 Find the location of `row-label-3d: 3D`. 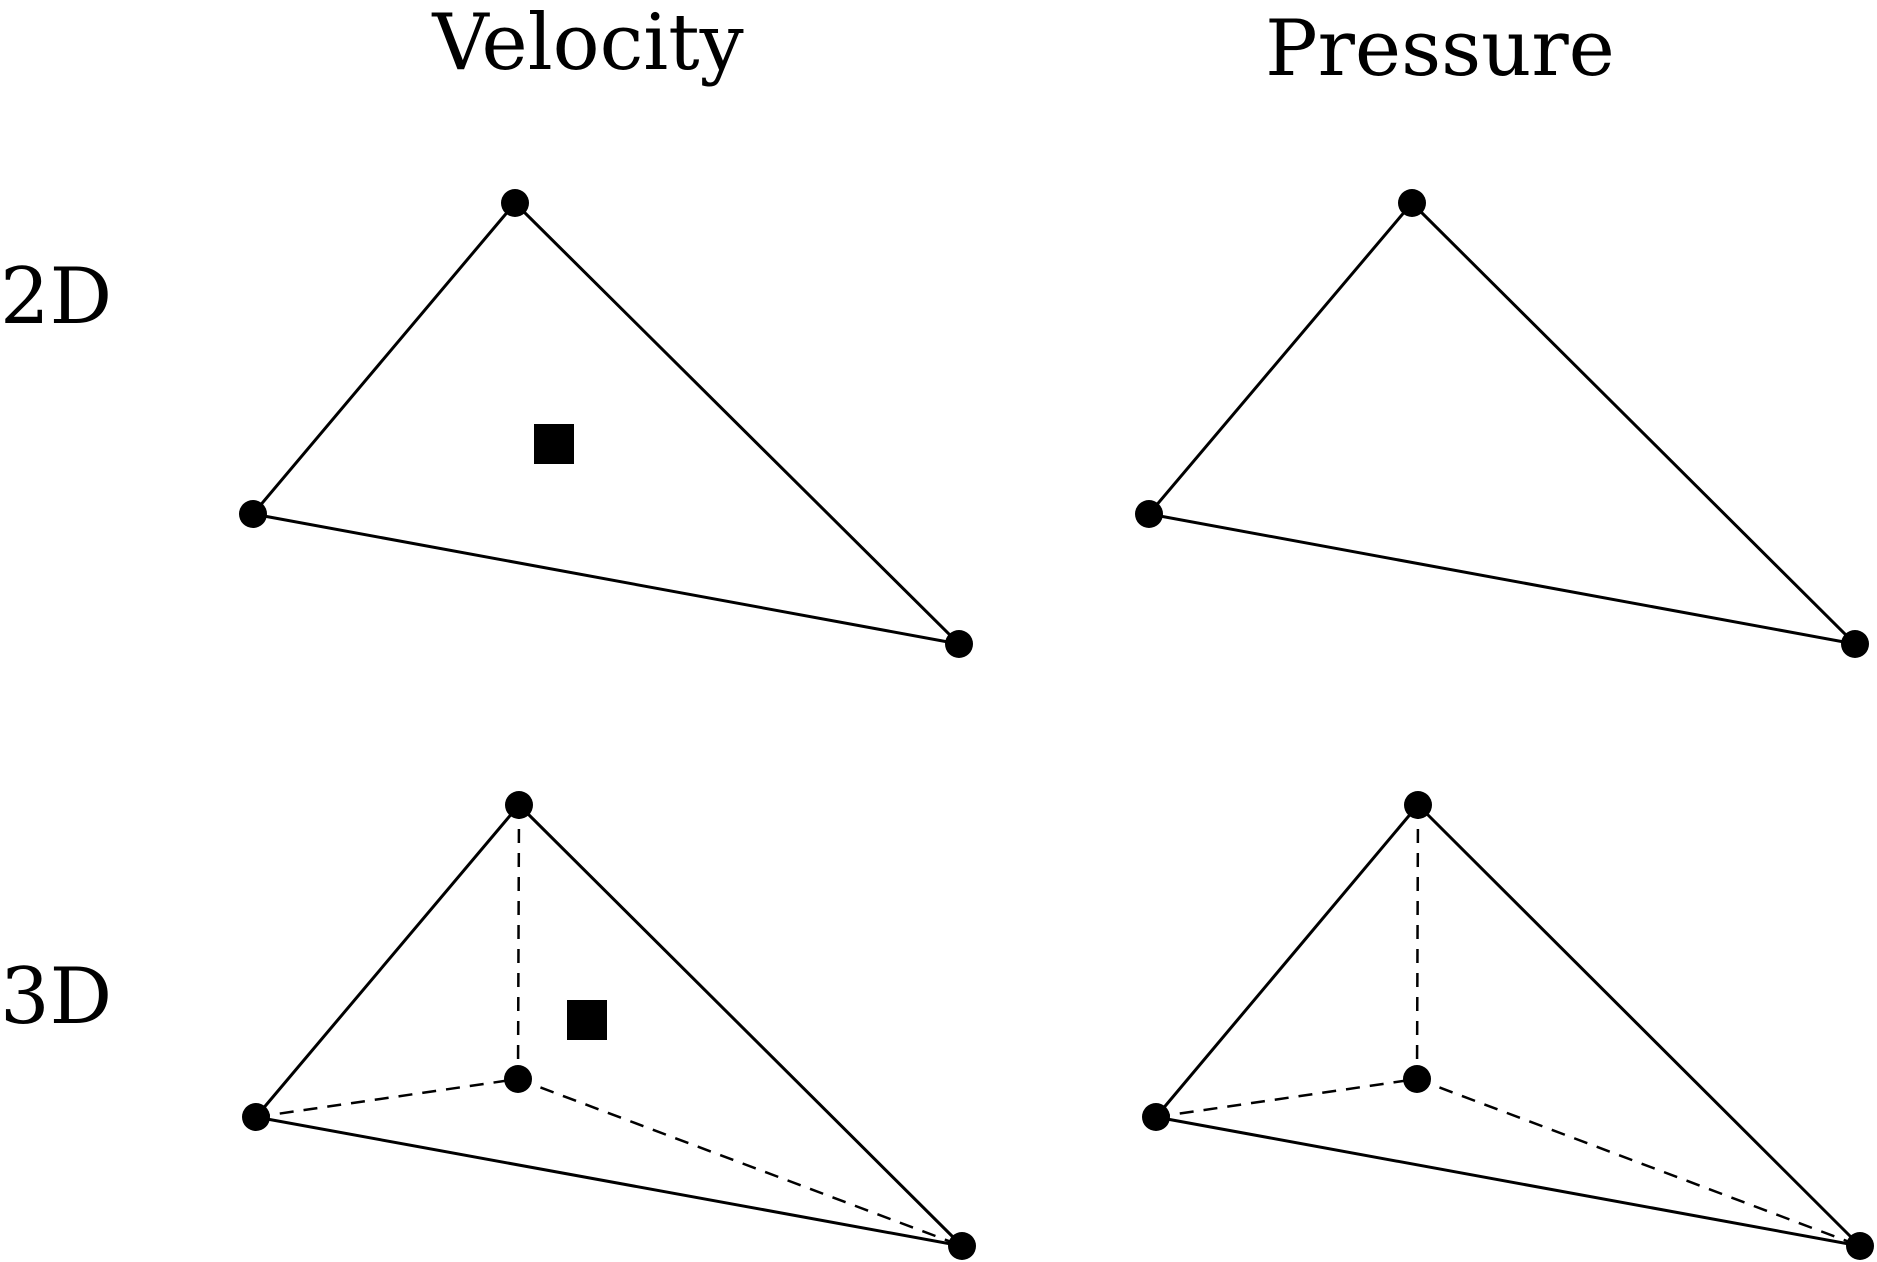

row-label-3d: 3D is located at coordinates (56, 997).